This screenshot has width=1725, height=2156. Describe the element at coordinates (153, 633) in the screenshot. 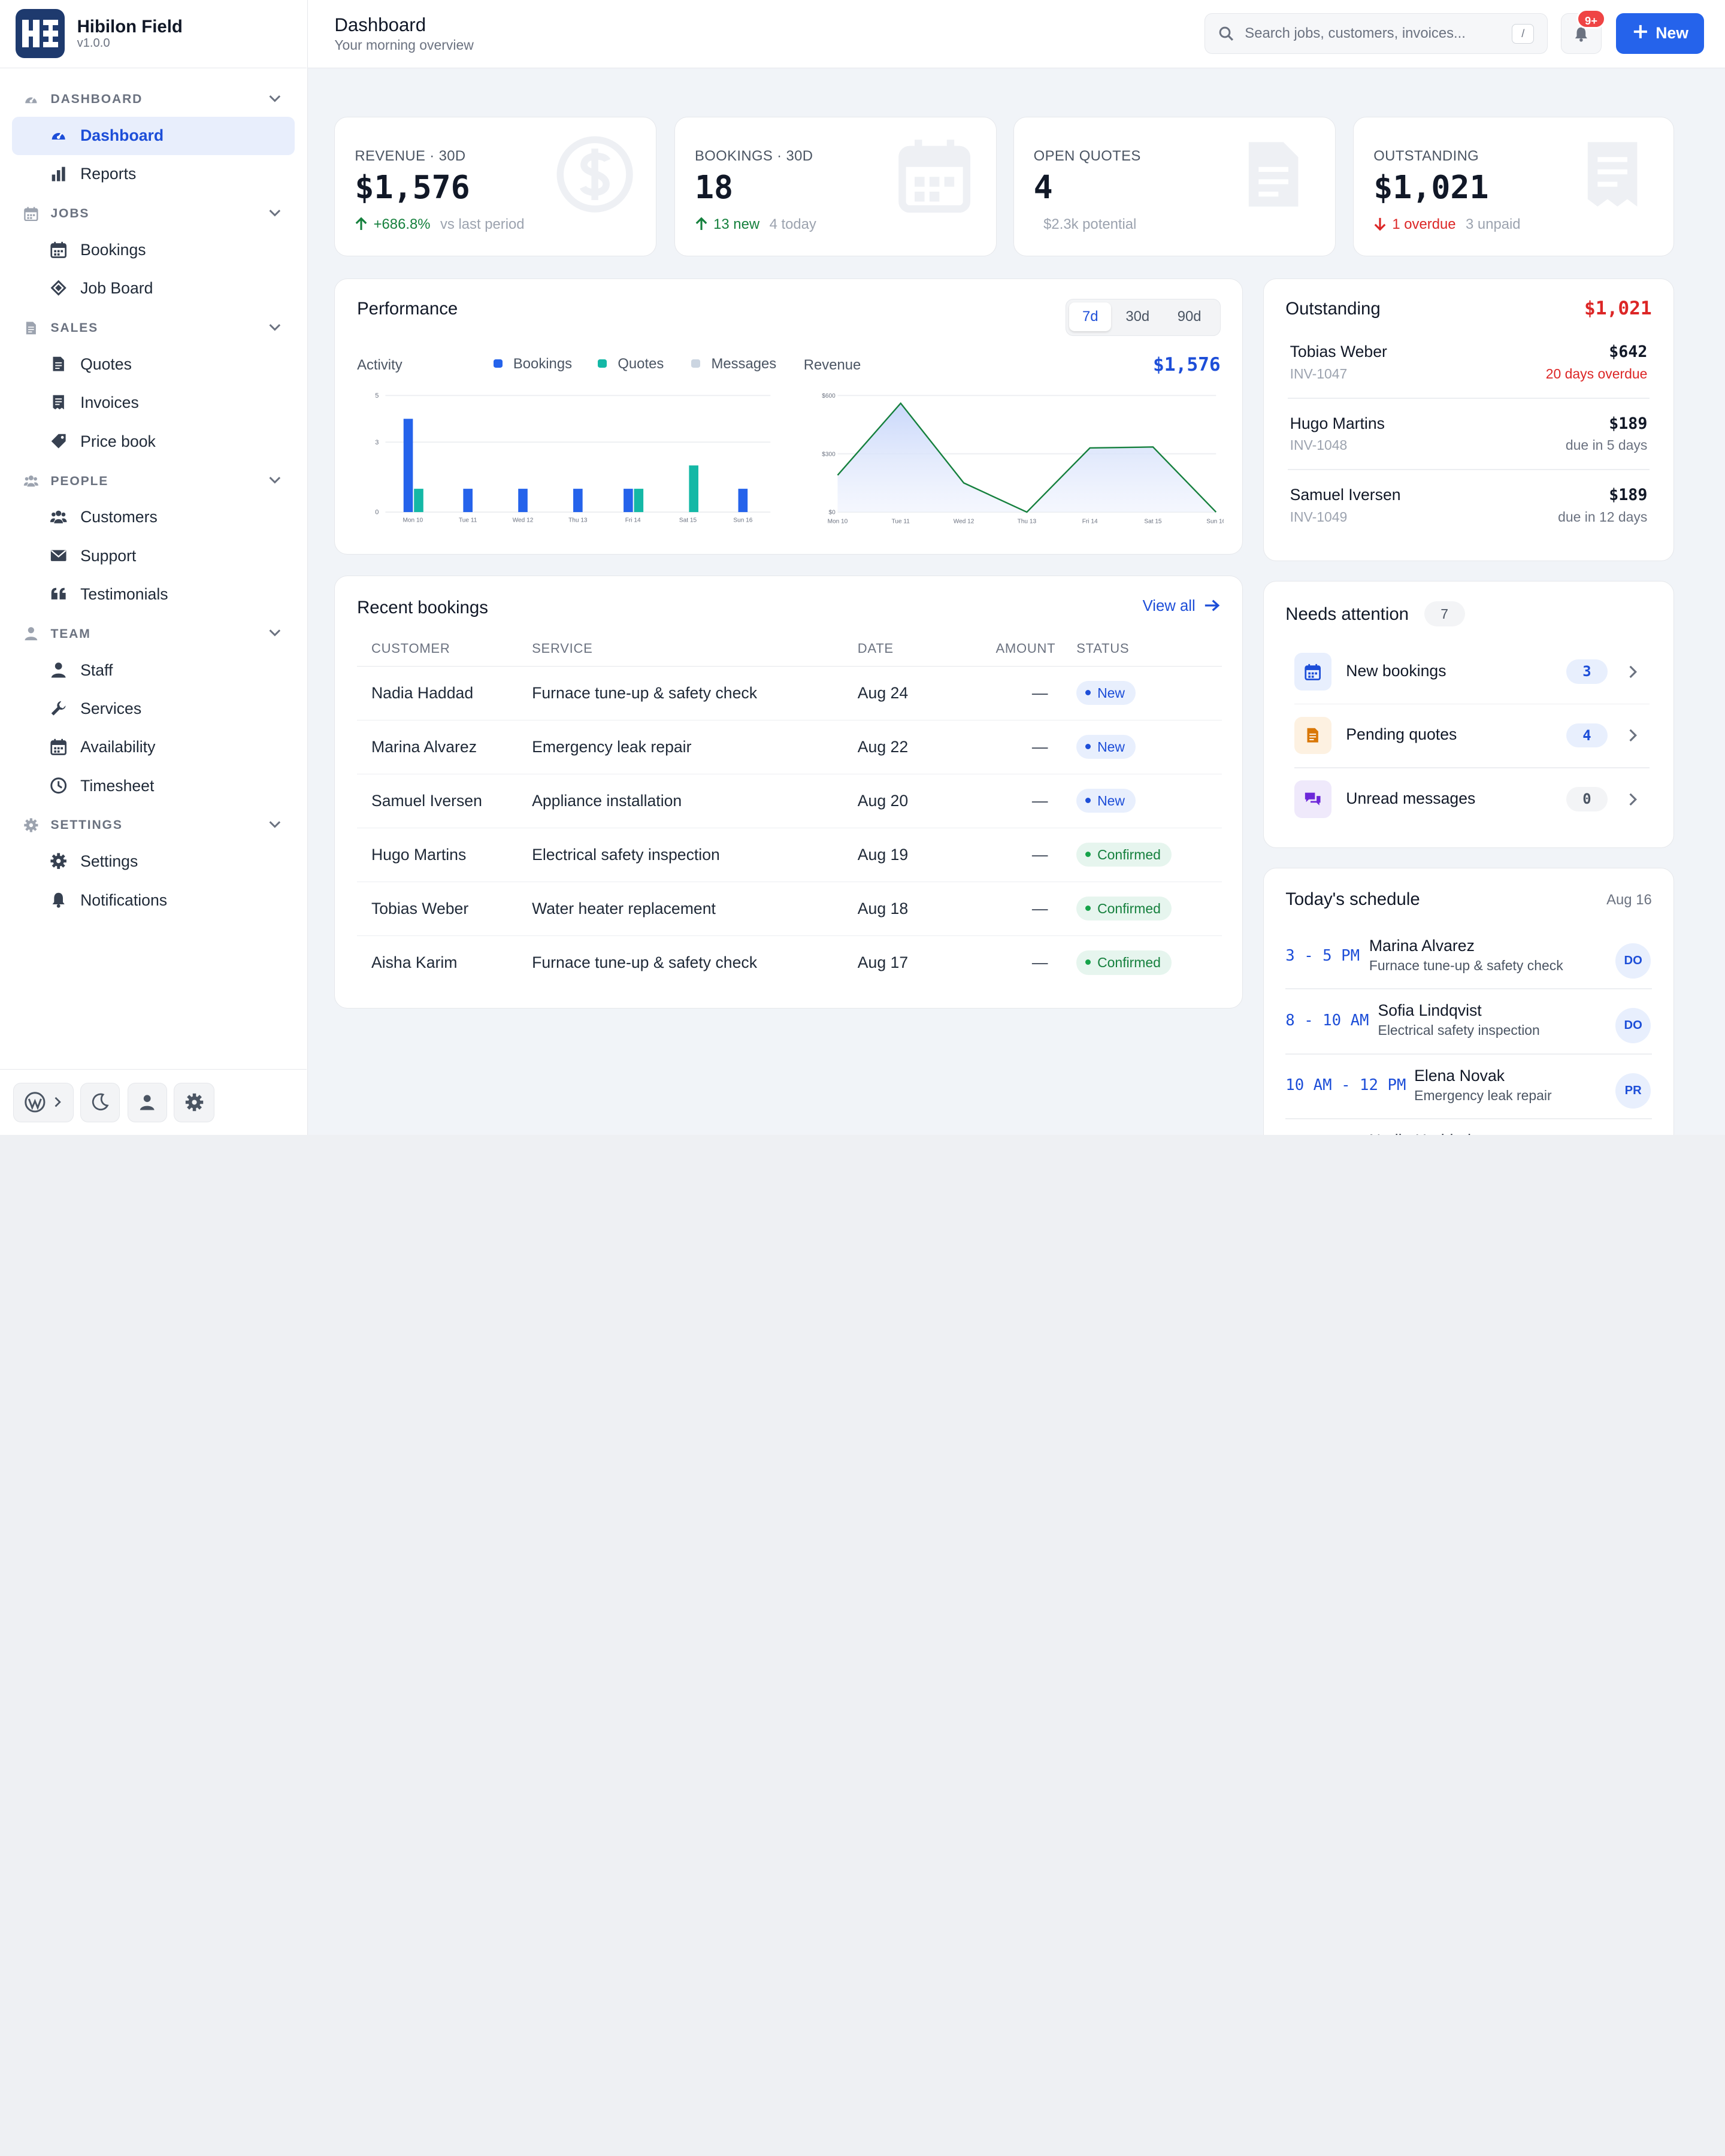

I see `nav-section-team: TEAM` at that location.